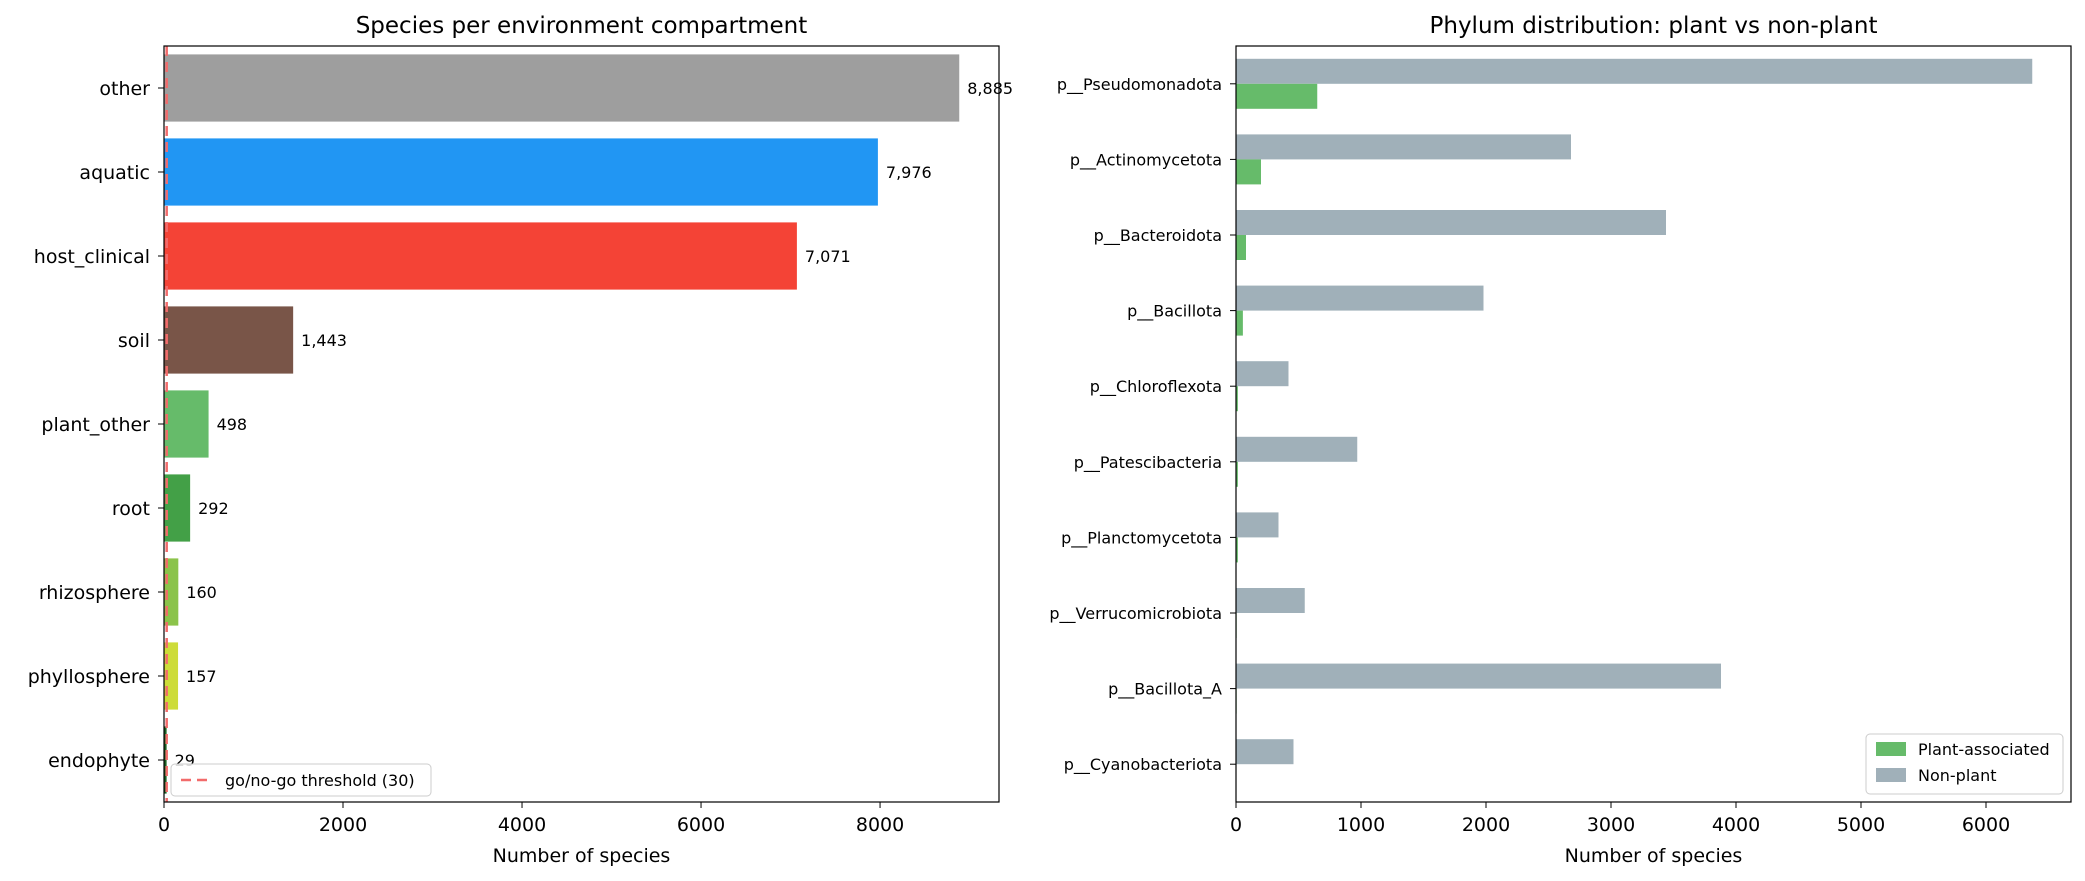 This screenshot has width=2085, height=881. I want to click on y-tick-label-endophyte: endophyte, so click(99, 761).